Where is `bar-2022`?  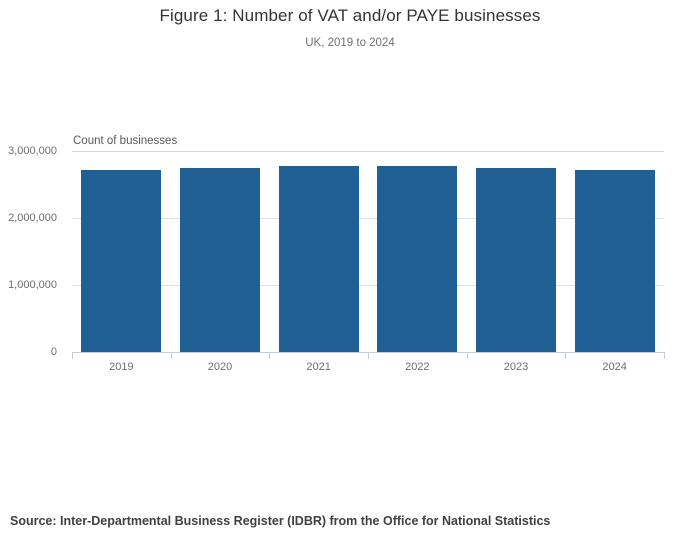
bar-2022 is located at coordinates (417, 259).